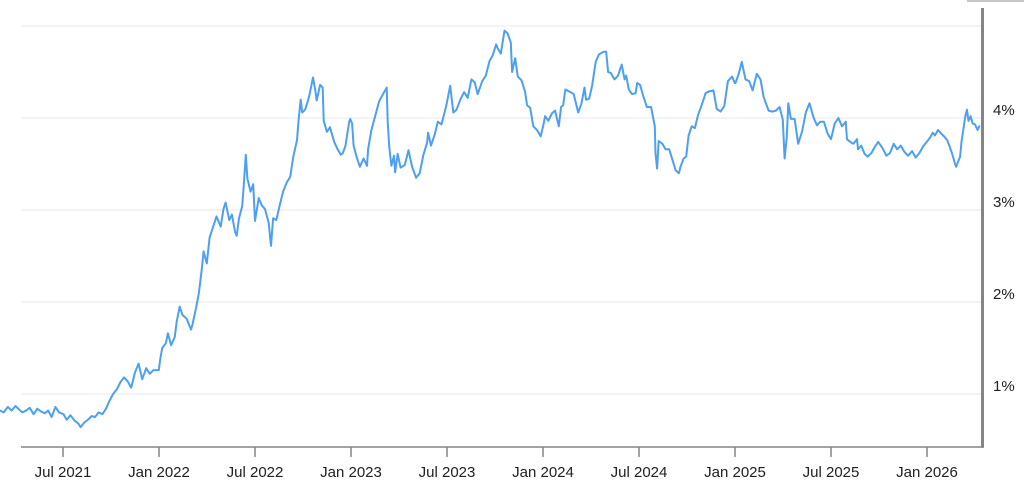  I want to click on x-tick-label: Jan 2024, so click(543, 472).